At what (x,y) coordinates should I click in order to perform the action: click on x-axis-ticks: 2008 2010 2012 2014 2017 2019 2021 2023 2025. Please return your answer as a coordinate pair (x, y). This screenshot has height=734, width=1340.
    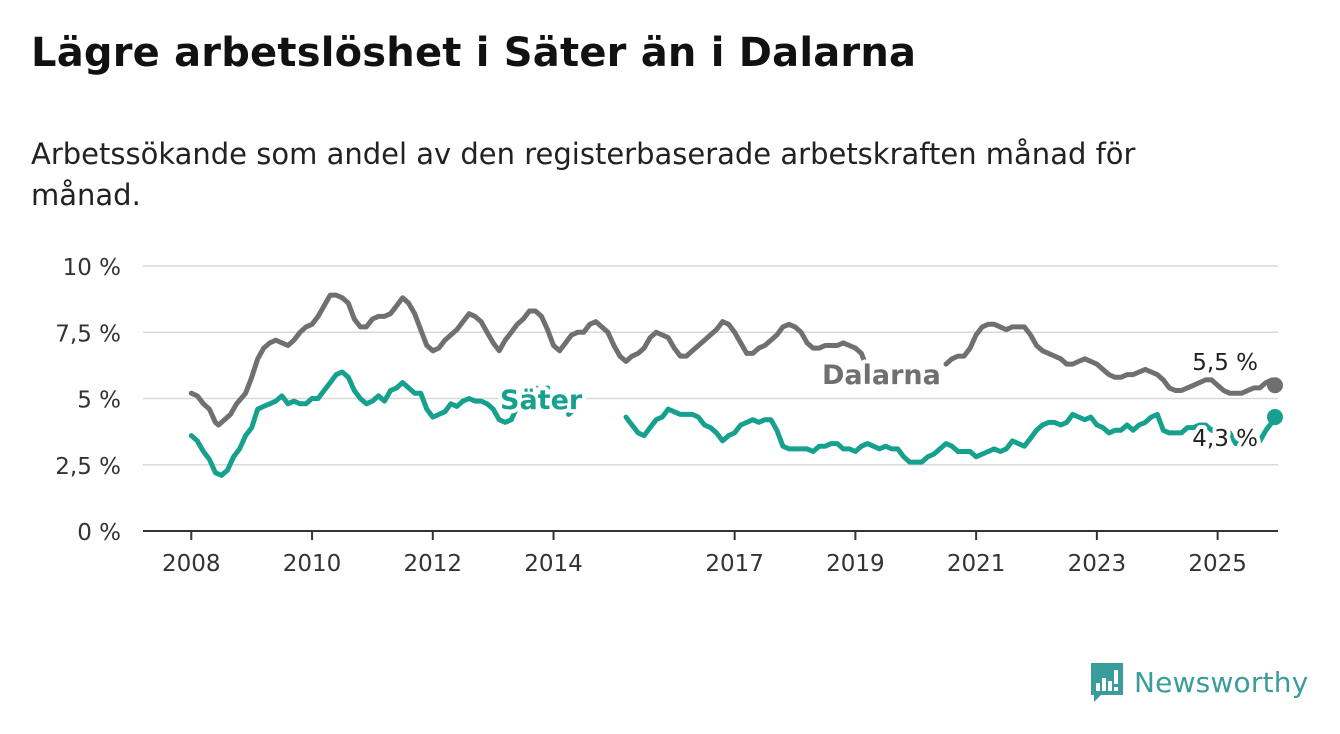
    Looking at the image, I should click on (704, 554).